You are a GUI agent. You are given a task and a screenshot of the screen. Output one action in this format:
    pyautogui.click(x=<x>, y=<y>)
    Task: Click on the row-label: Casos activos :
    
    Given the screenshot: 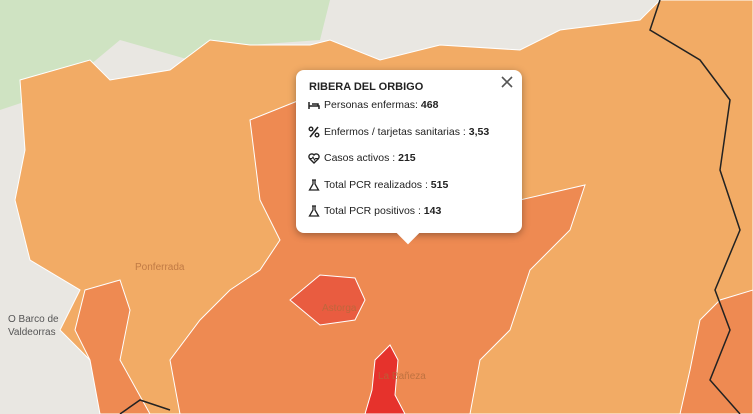 What is the action you would take?
    pyautogui.click(x=361, y=158)
    